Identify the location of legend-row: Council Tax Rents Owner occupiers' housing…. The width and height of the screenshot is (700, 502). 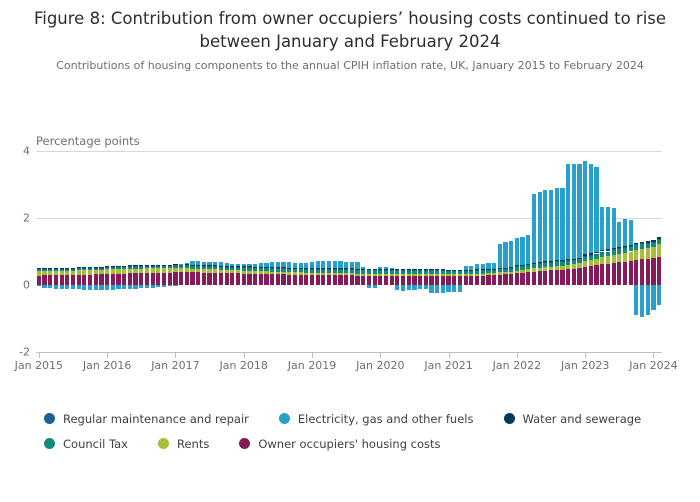
(359, 443).